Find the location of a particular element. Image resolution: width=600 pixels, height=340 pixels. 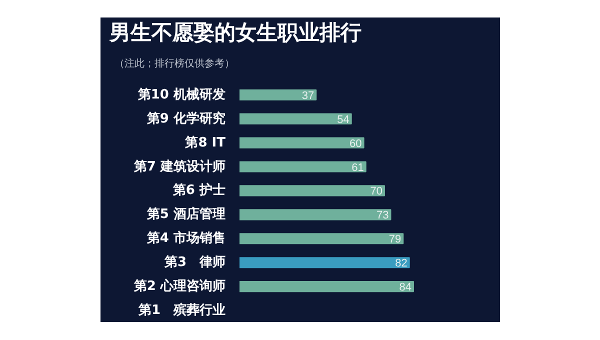

y-tick-label: 第3 律师 is located at coordinates (194, 262).